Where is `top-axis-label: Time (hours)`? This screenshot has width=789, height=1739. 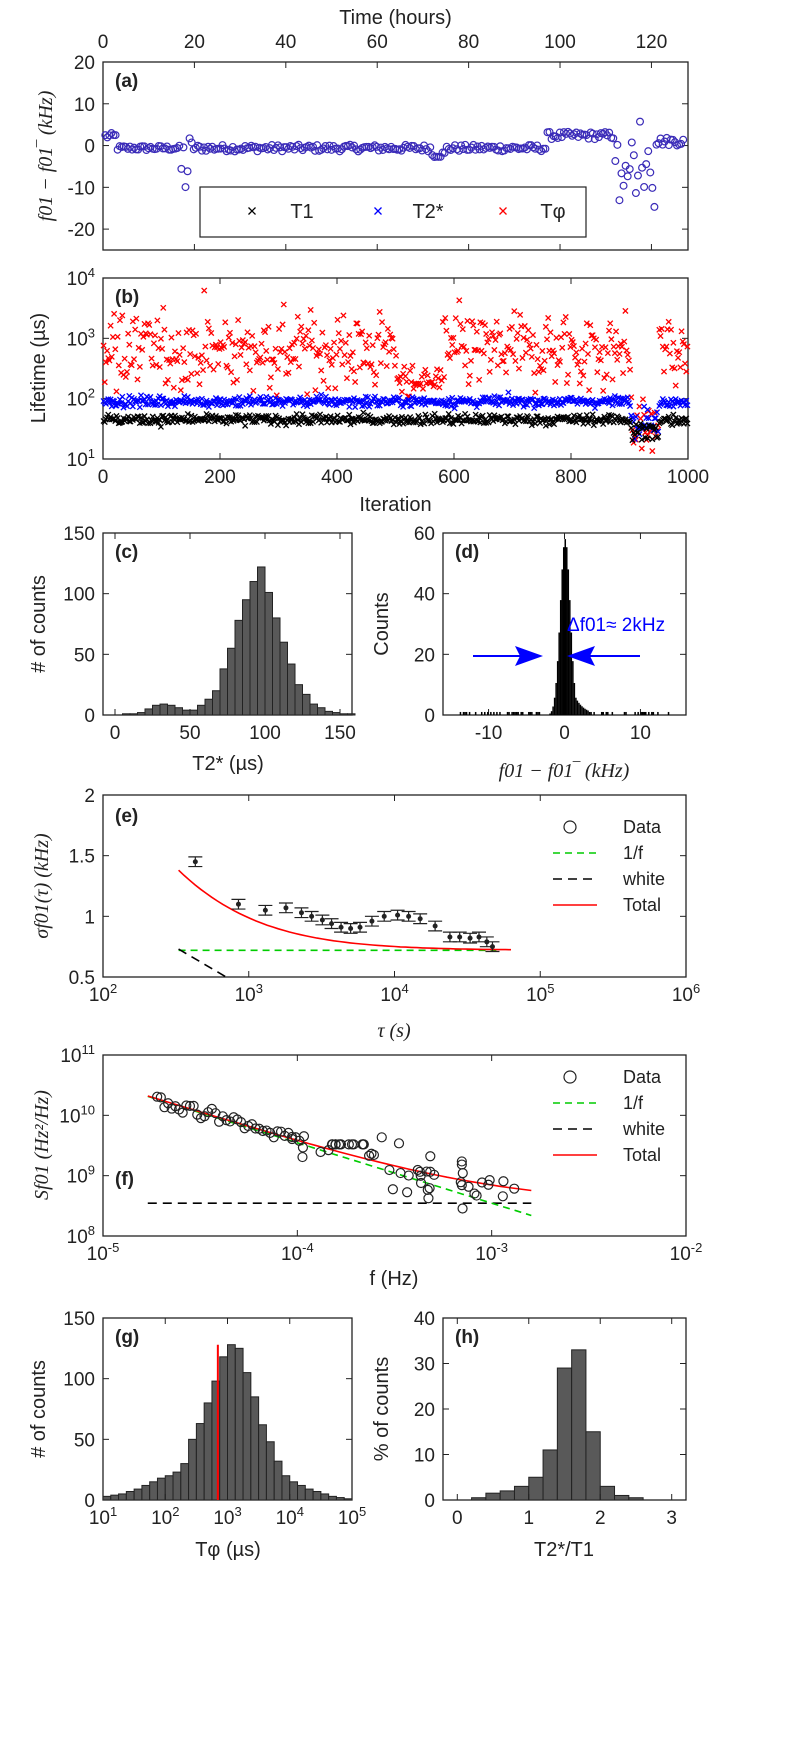
top-axis-label: Time (hours) is located at coordinates (395, 18).